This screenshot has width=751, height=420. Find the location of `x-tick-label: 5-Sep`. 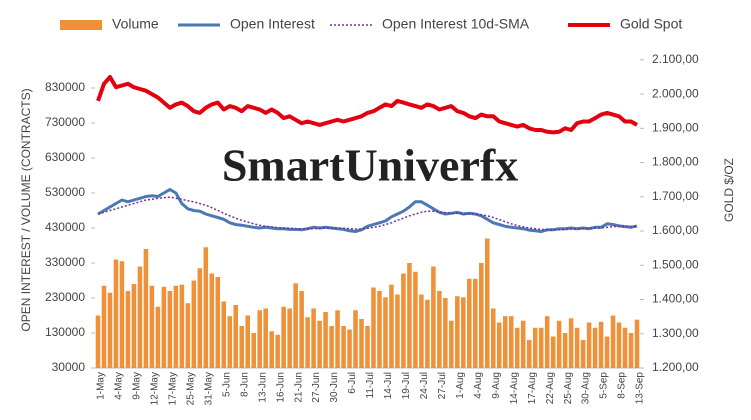

x-tick-label: 5-Sep is located at coordinates (604, 385).